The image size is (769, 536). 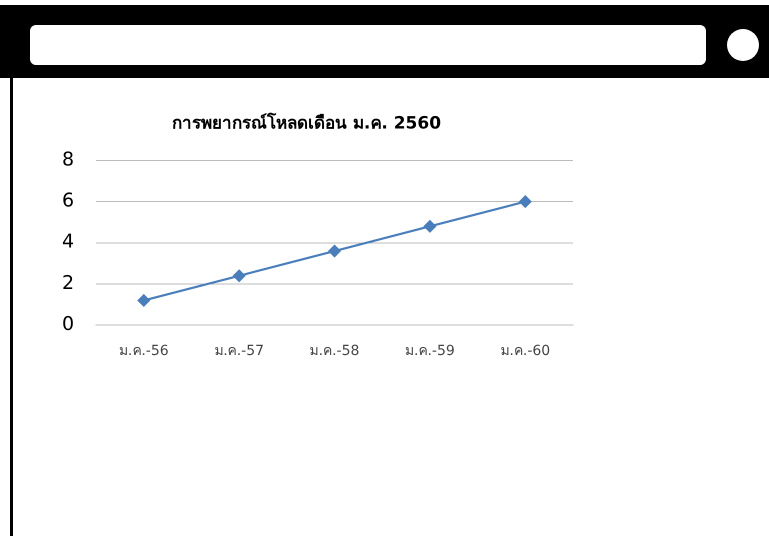 What do you see at coordinates (335, 351) in the screenshot?
I see `x-tick-label: ม.ค.-58` at bounding box center [335, 351].